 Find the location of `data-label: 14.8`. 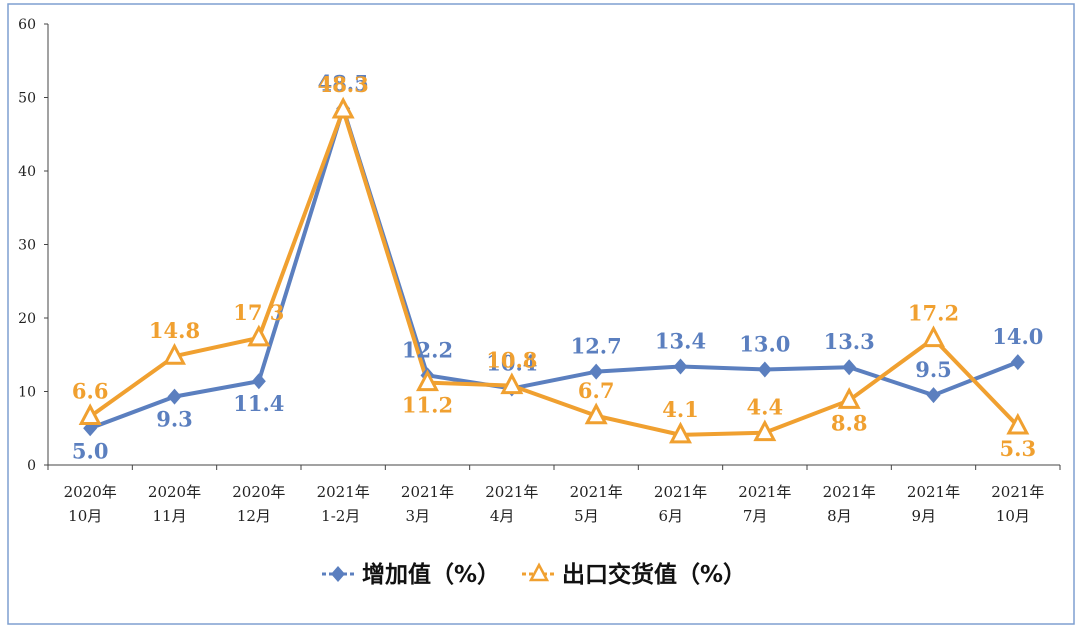

data-label: 14.8 is located at coordinates (174, 330).